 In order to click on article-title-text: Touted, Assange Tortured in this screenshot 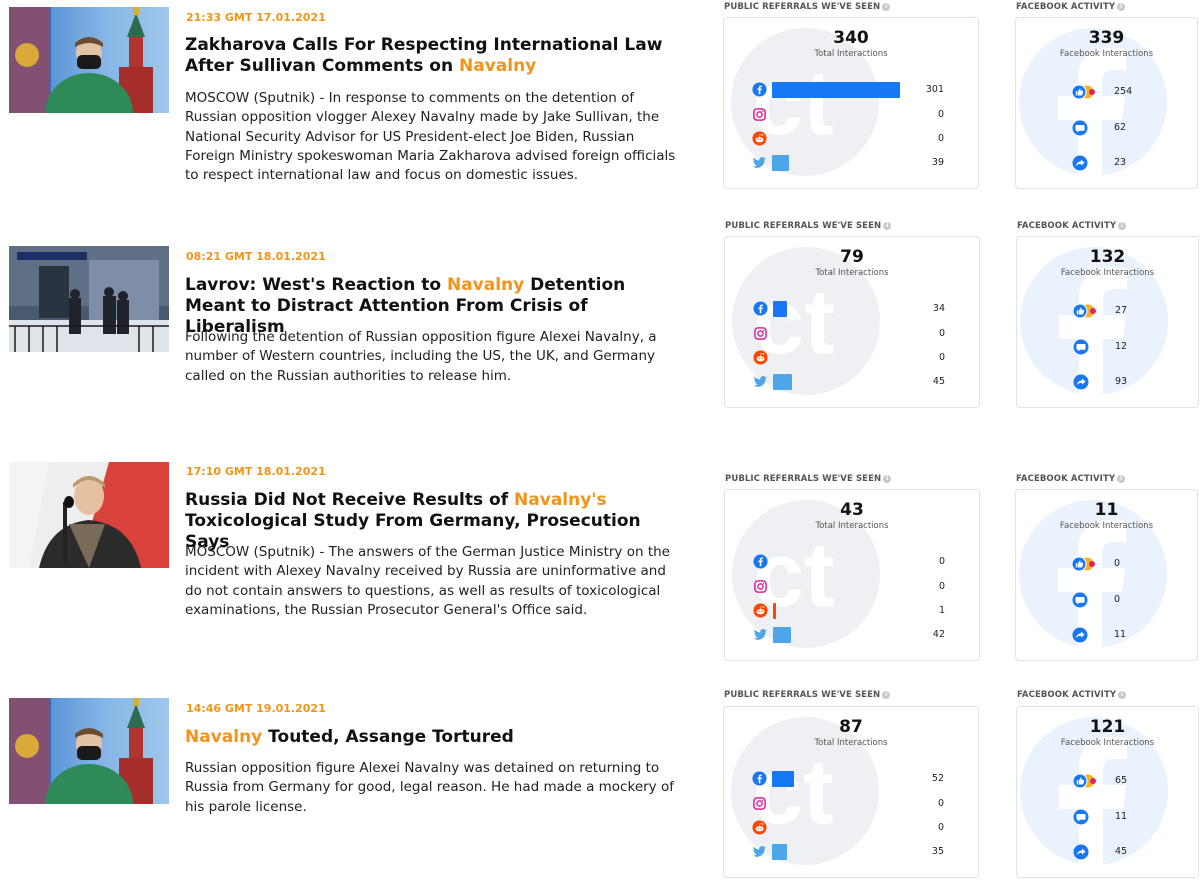, I will do `click(388, 737)`.